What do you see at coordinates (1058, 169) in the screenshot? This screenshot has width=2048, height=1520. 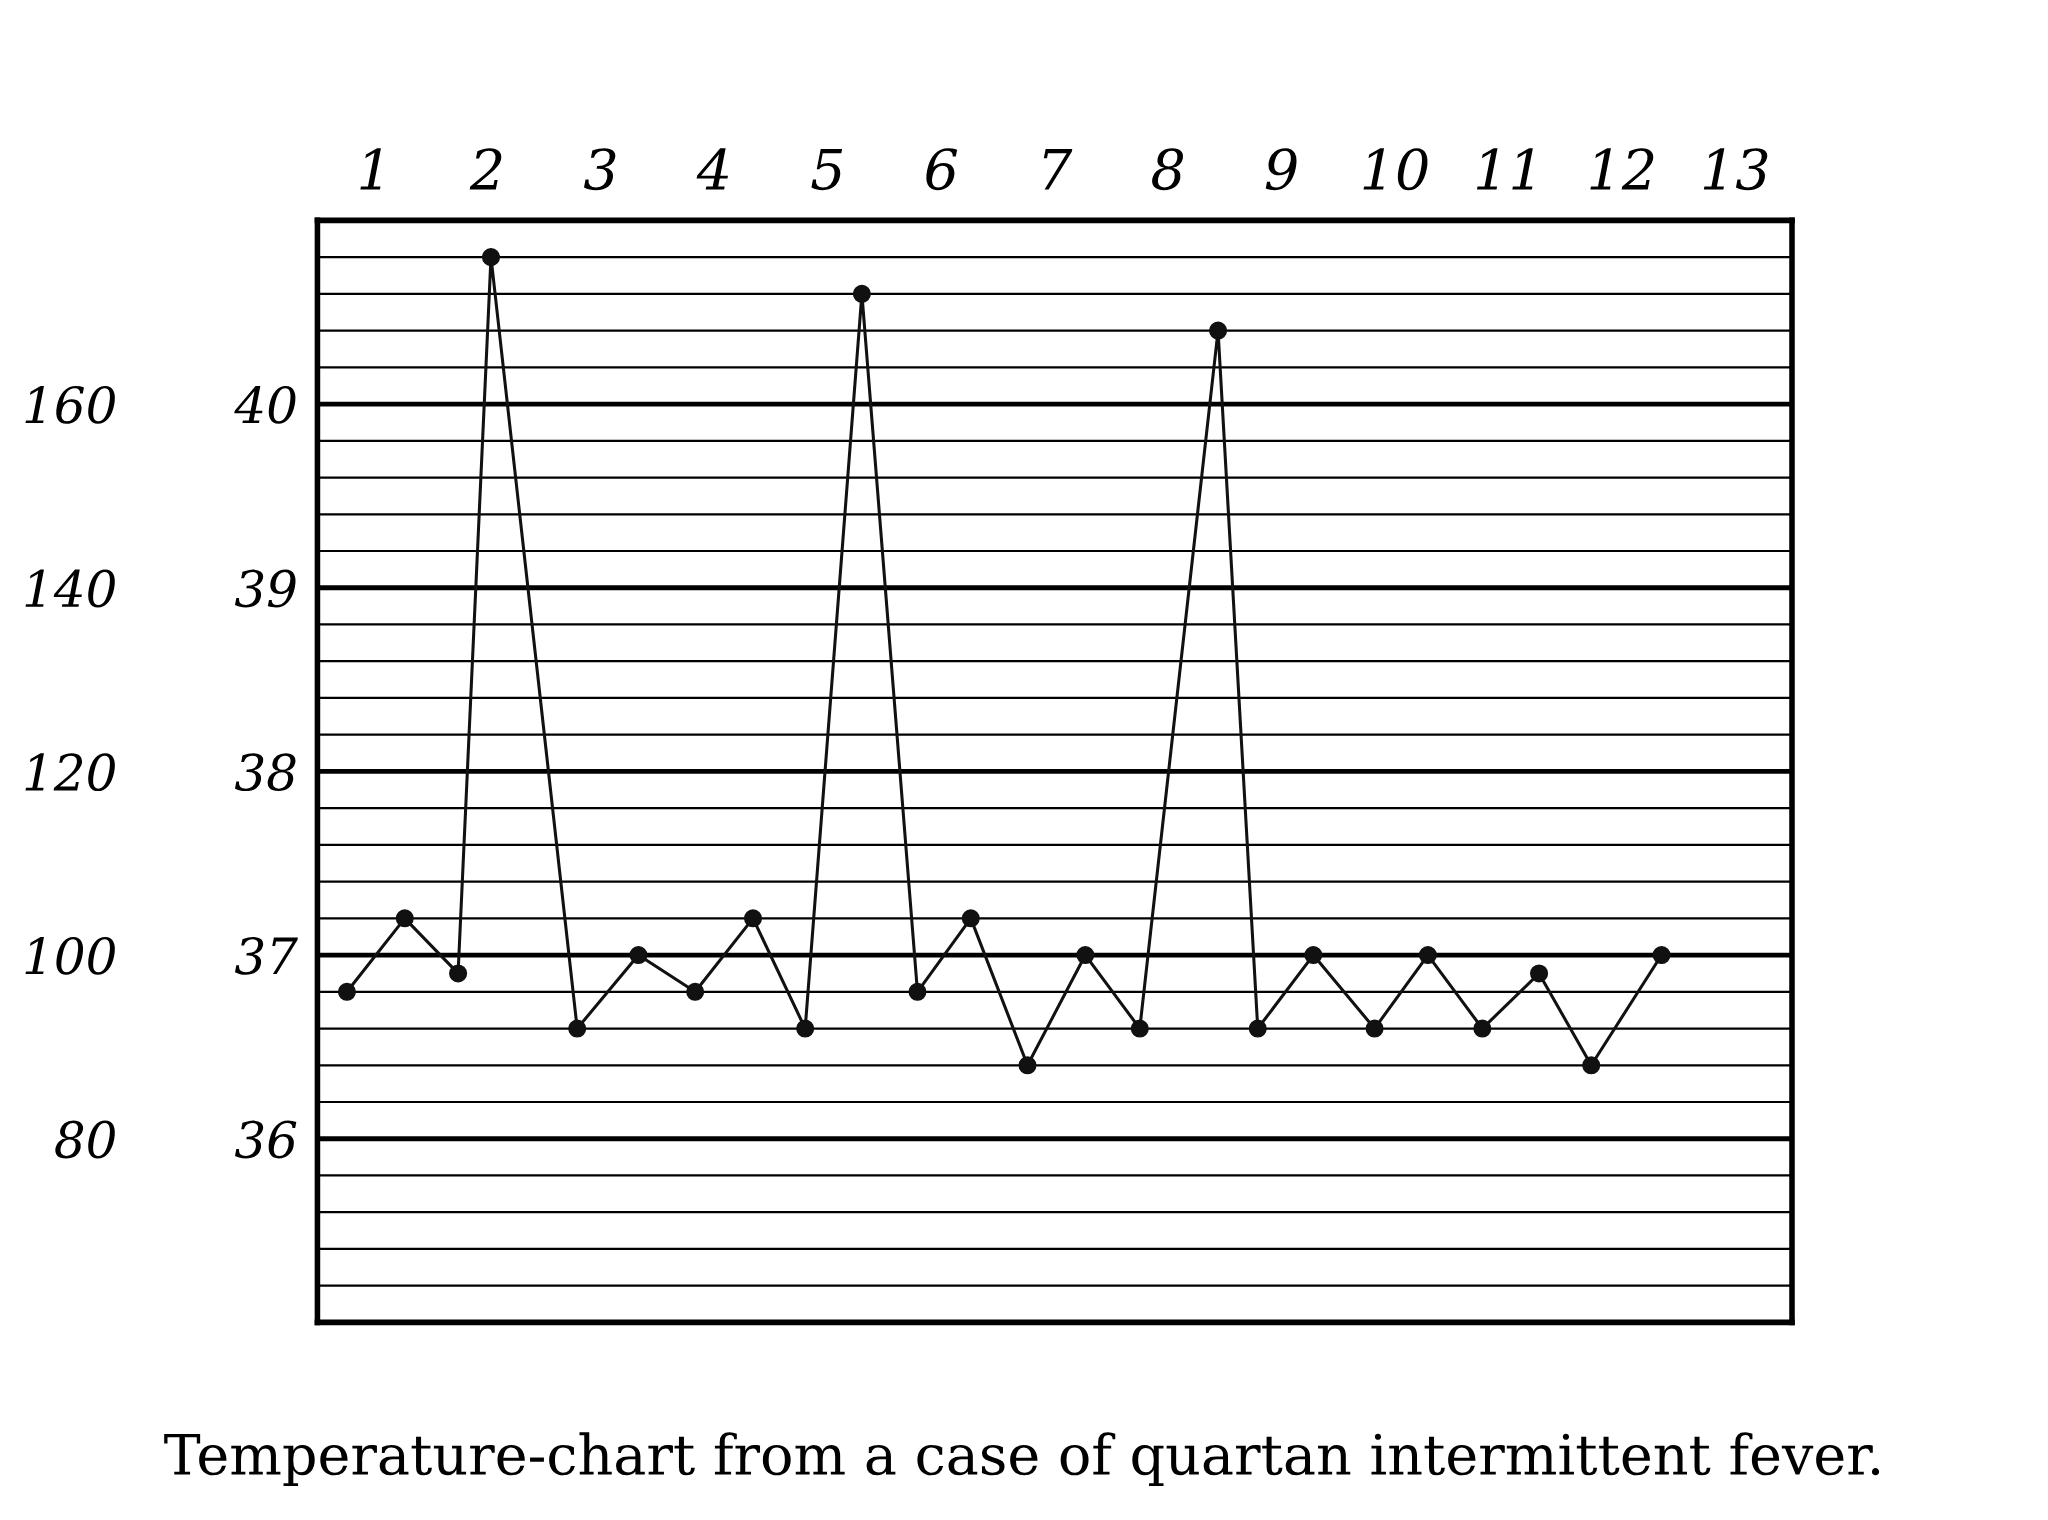 I see `x-tick-label: 7` at bounding box center [1058, 169].